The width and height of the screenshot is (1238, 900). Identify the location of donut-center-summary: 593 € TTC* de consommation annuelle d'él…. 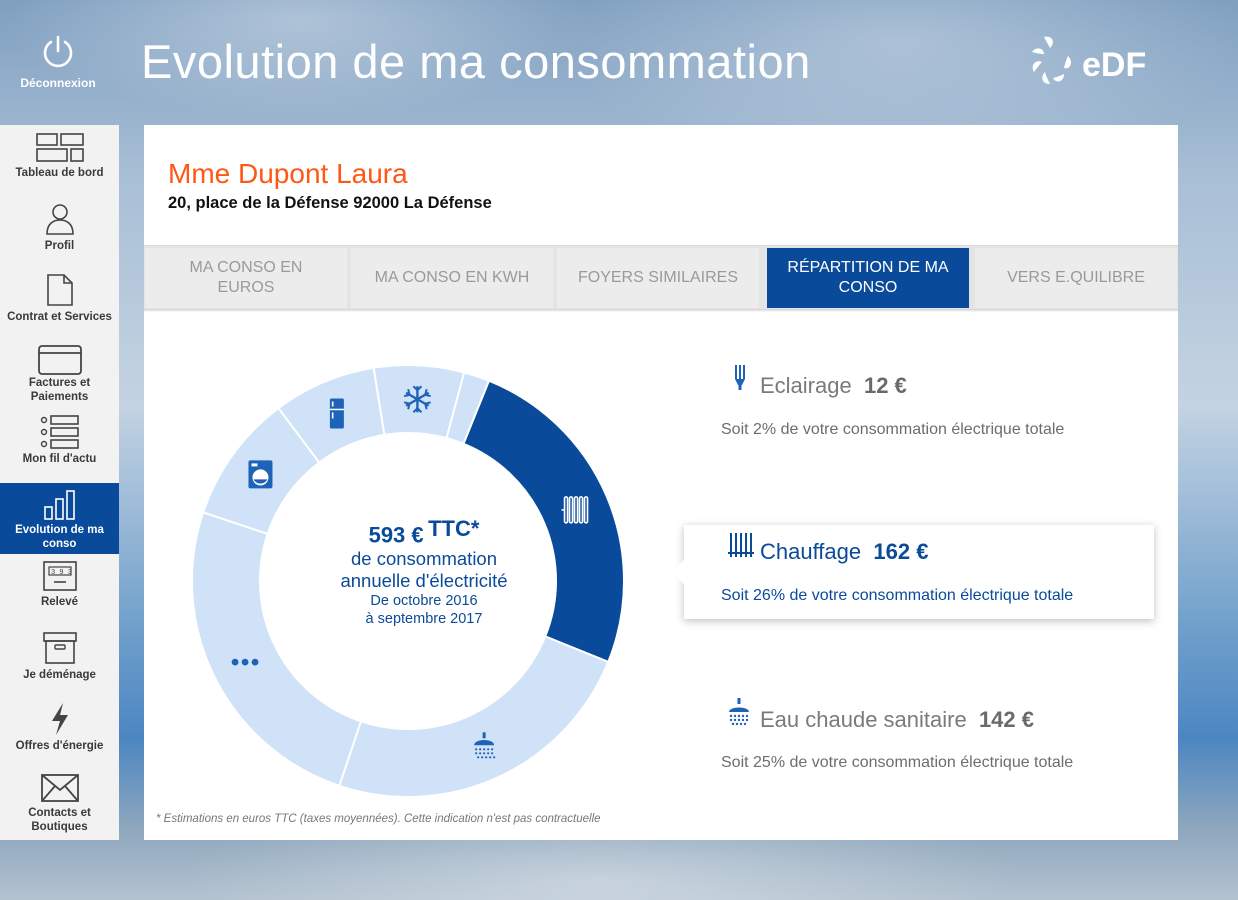
(424, 572).